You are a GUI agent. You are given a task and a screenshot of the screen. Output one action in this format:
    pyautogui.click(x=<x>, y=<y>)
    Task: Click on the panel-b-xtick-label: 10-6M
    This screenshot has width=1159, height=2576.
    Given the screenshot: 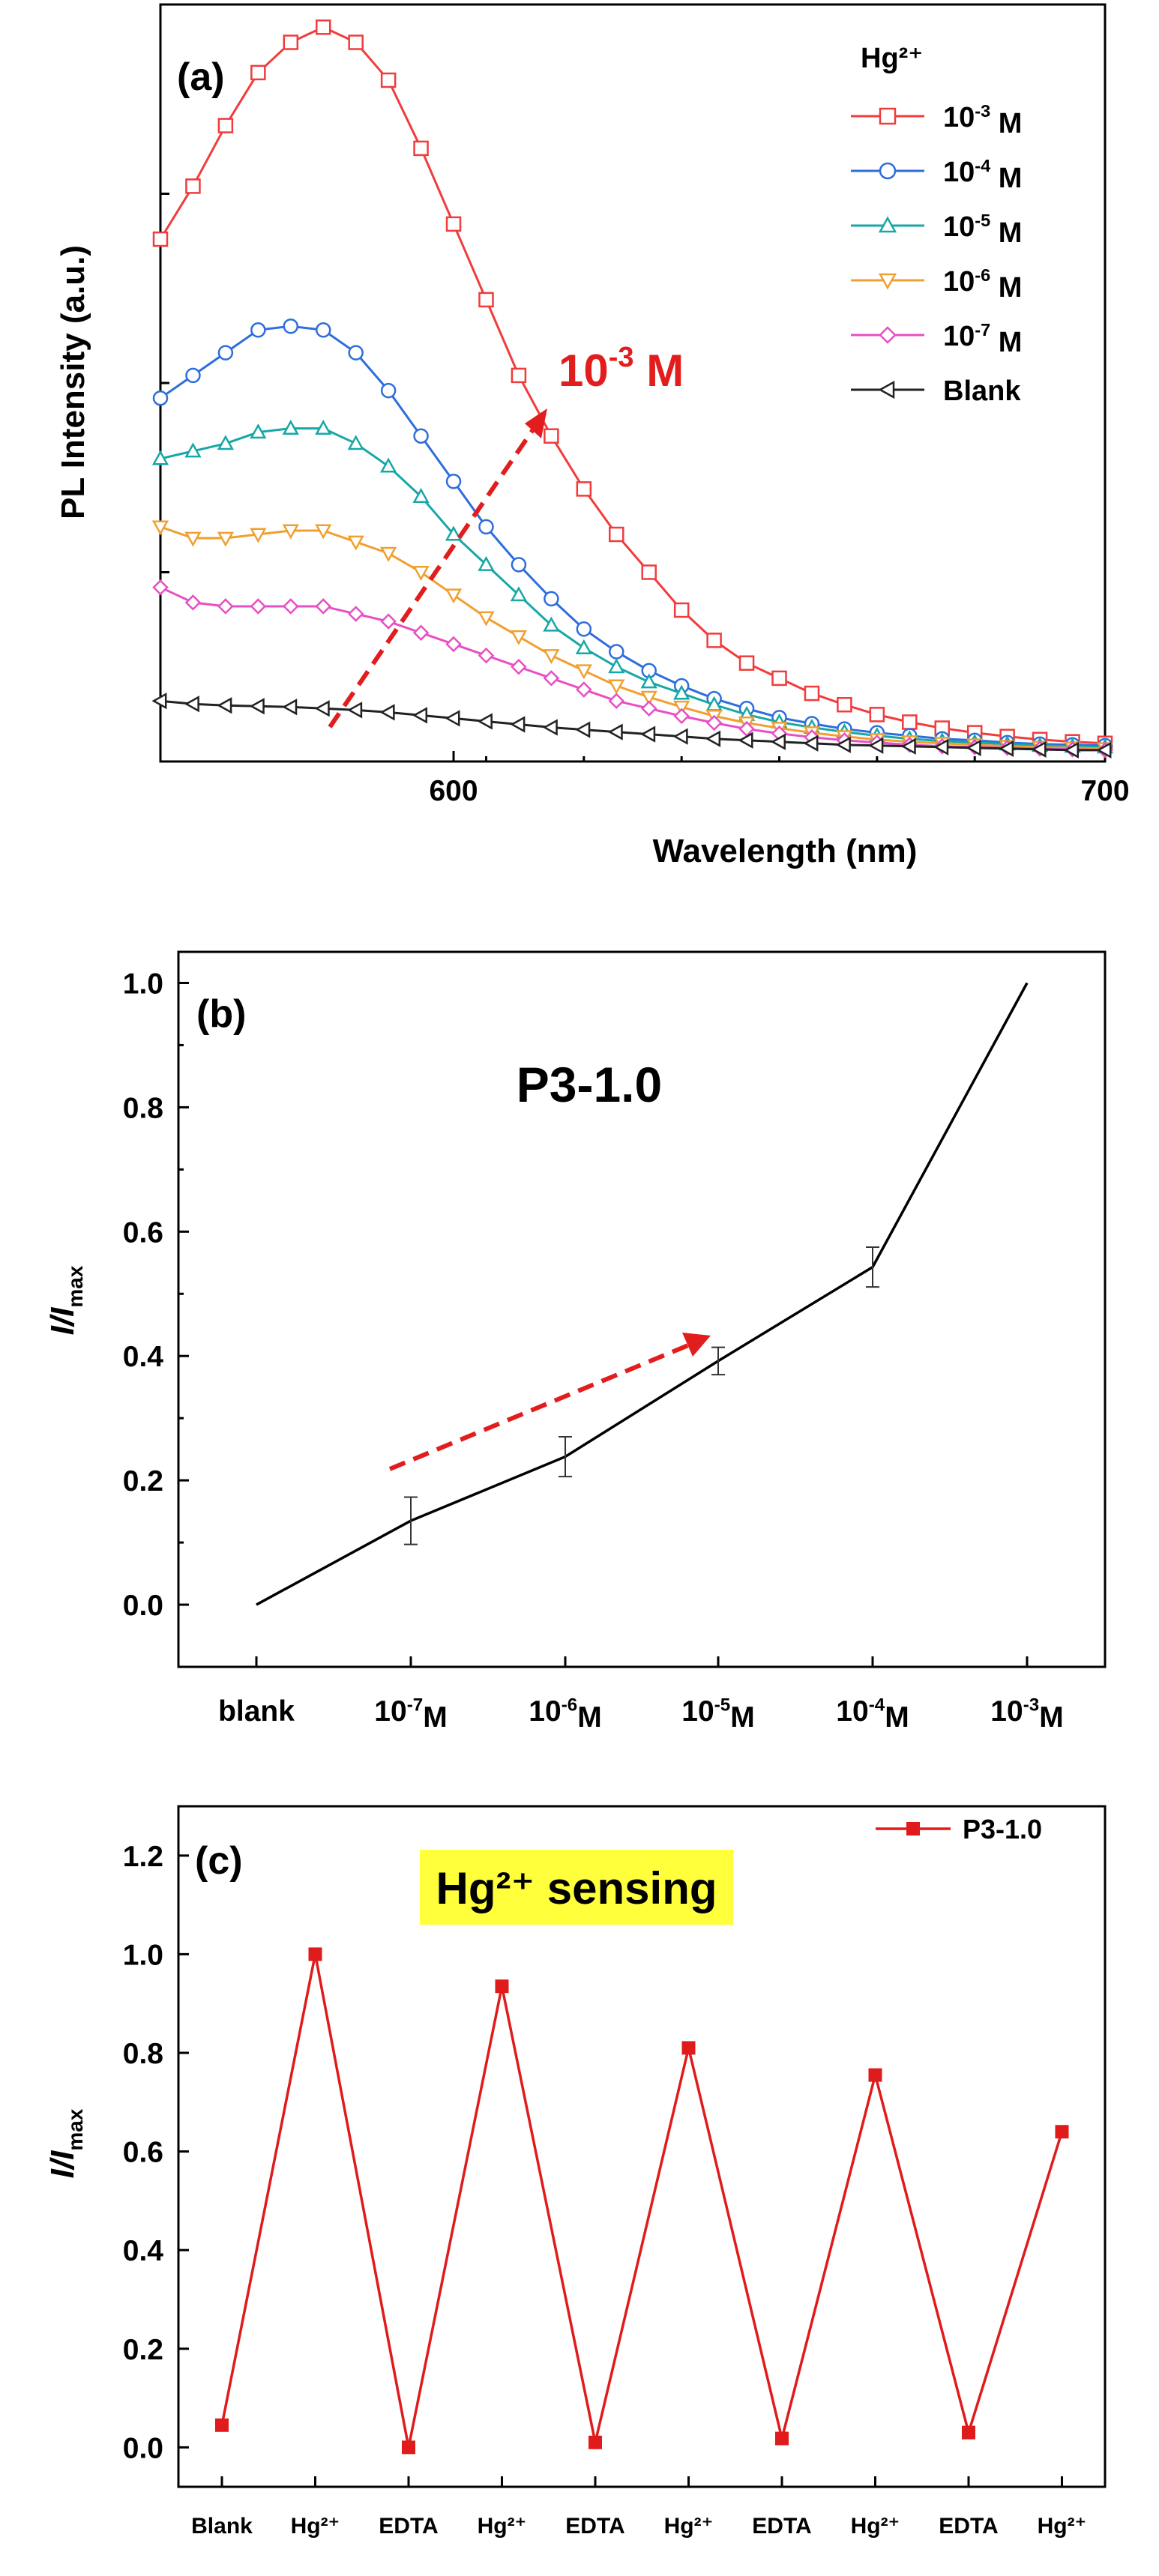 What is the action you would take?
    pyautogui.click(x=565, y=1715)
    